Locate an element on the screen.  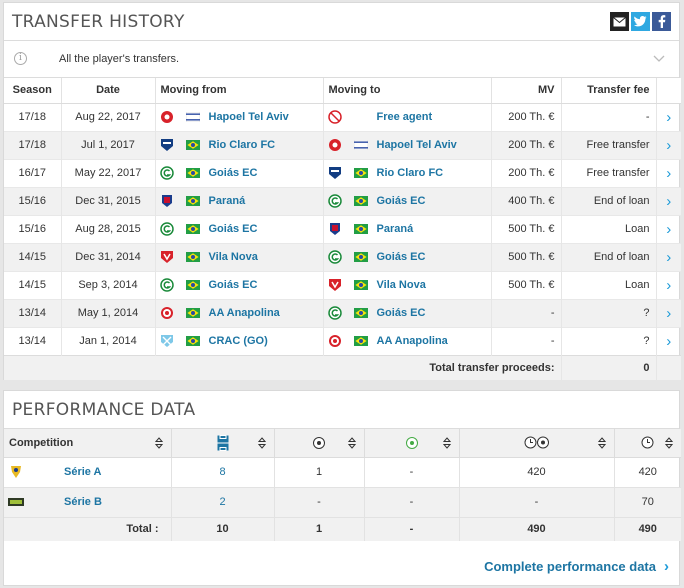
parana-crest-icon is located at coordinates (167, 201).